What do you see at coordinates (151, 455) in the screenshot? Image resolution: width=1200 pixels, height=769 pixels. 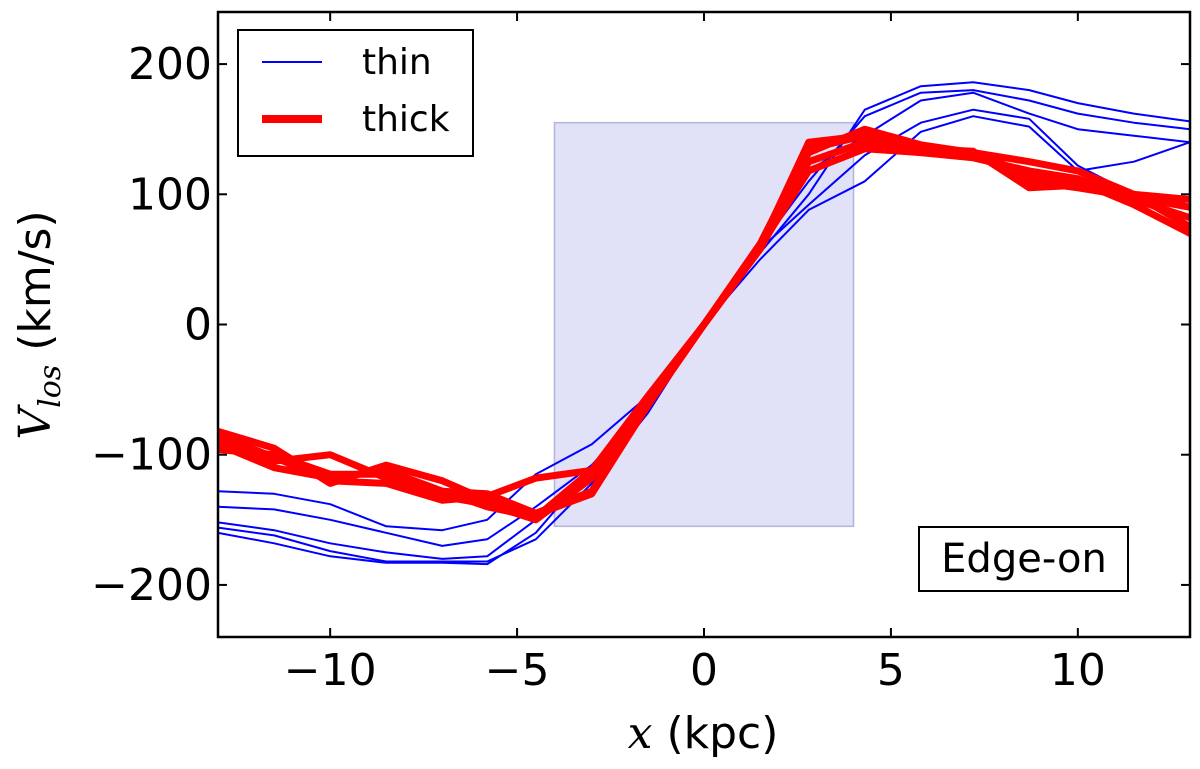 I see `y-tick-label: −100` at bounding box center [151, 455].